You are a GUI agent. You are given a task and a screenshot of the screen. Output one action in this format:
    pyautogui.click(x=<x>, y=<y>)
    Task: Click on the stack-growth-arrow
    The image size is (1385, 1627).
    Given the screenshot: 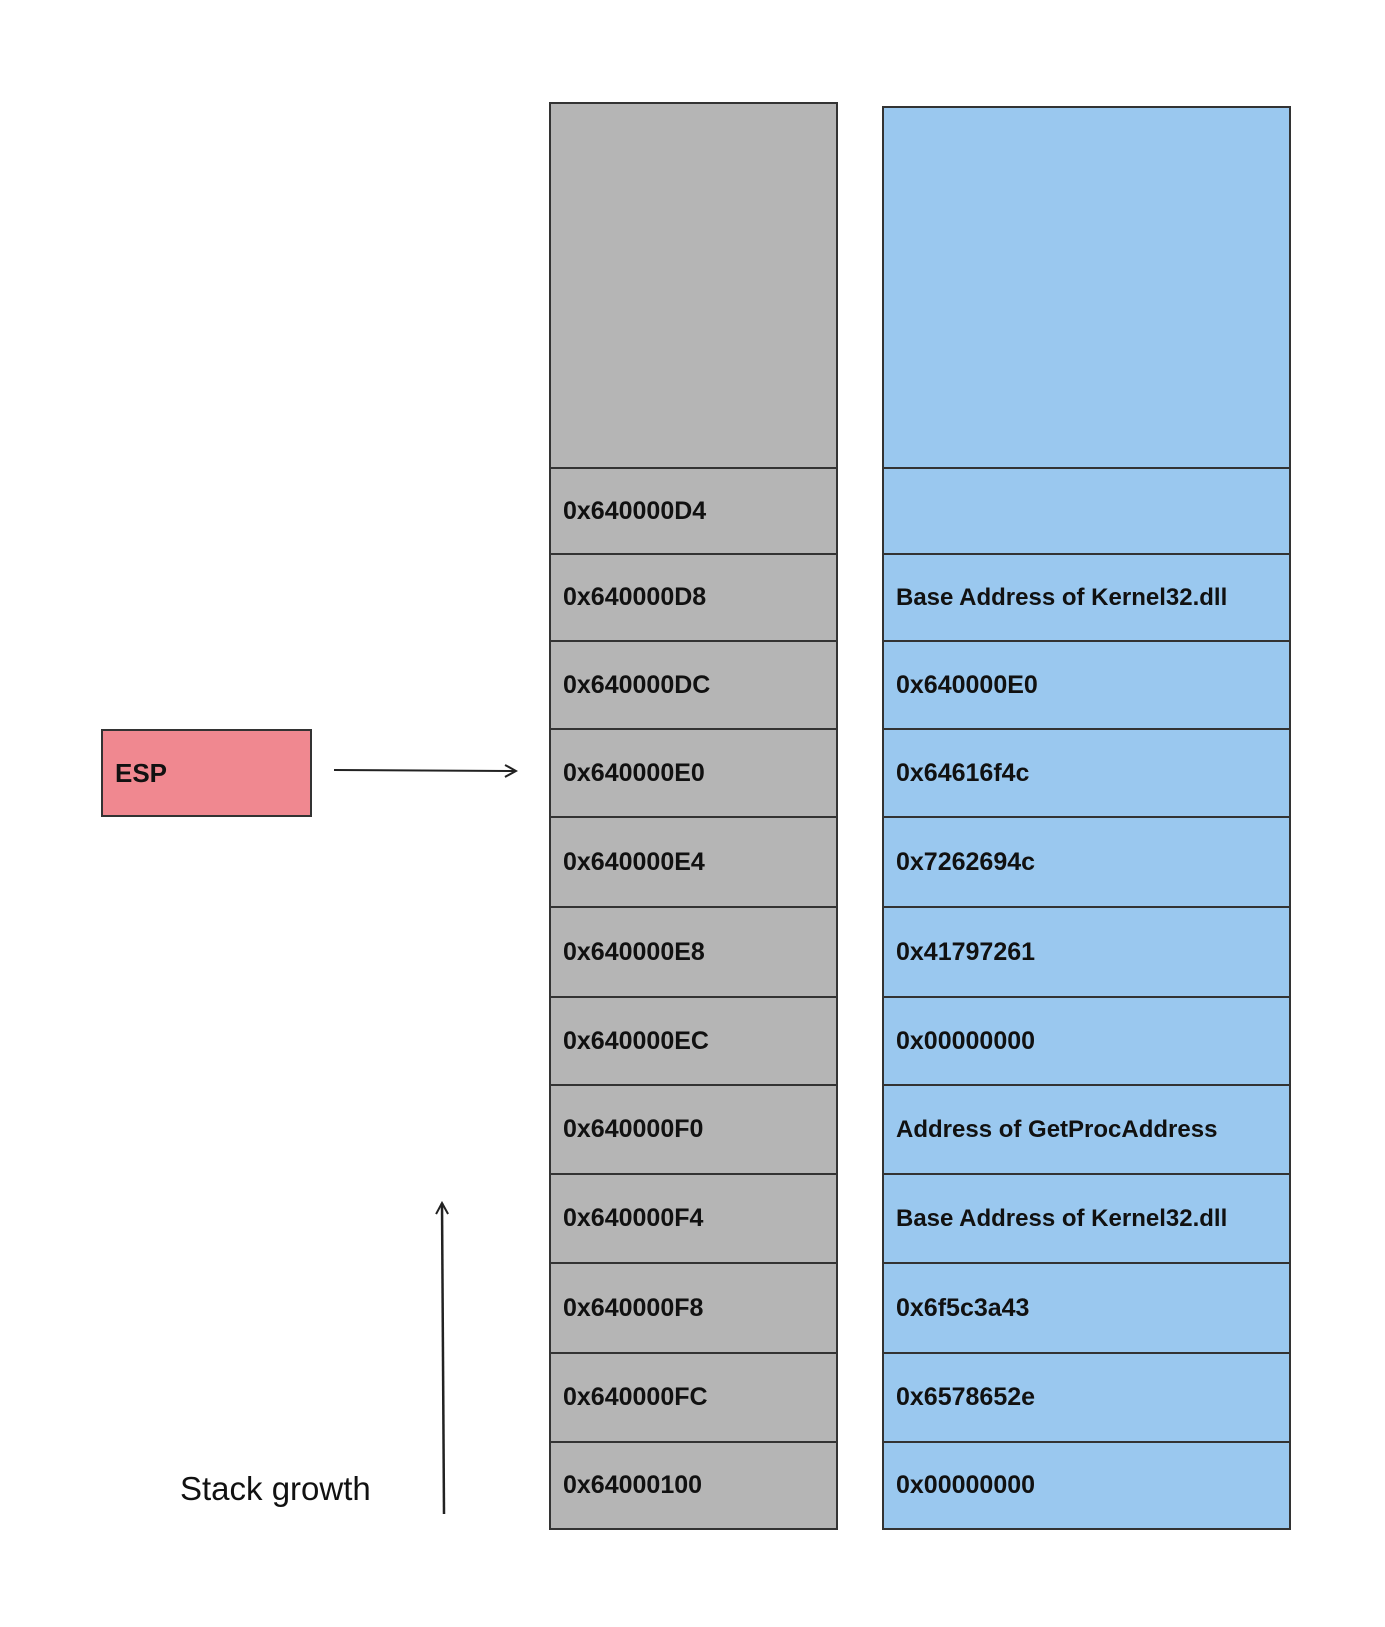 What is the action you would take?
    pyautogui.click(x=443, y=1359)
    